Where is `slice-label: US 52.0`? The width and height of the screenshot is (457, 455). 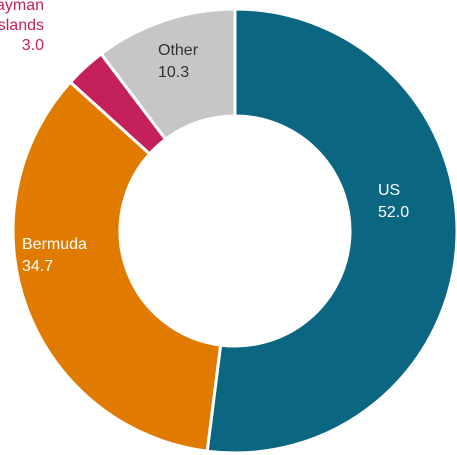 slice-label: US 52.0 is located at coordinates (413, 202).